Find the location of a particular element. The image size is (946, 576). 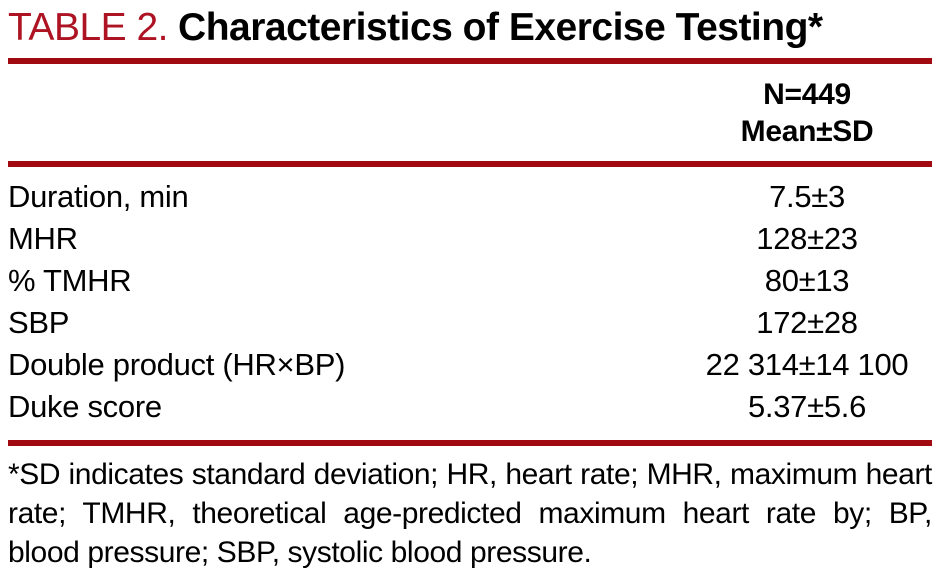

row-value-sbp: 172±28 is located at coordinates (807, 322).